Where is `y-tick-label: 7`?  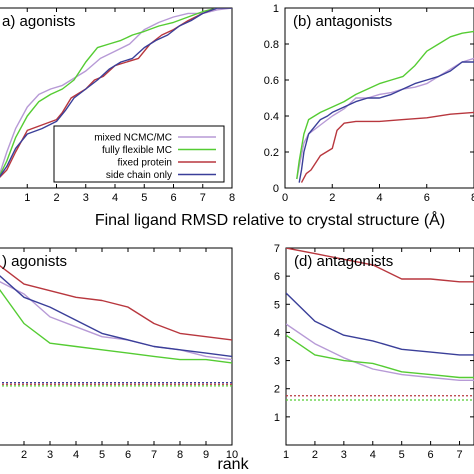
y-tick-label: 7 is located at coordinates (277, 249).